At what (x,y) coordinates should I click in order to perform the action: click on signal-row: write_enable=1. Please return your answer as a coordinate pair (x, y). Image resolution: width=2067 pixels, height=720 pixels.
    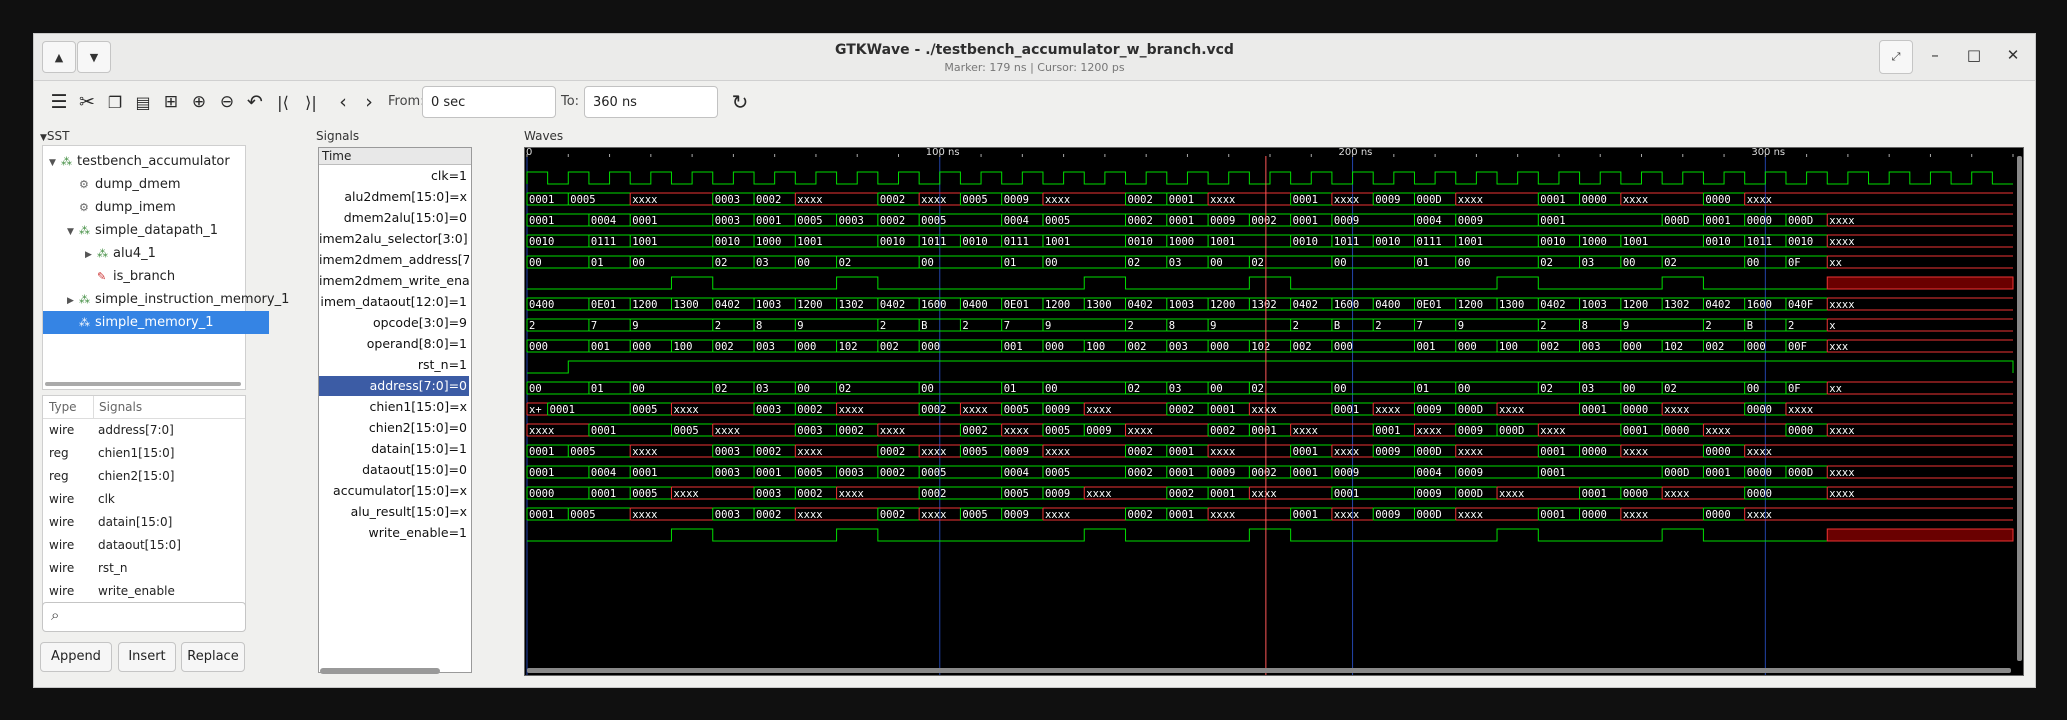
    Looking at the image, I should click on (417, 532).